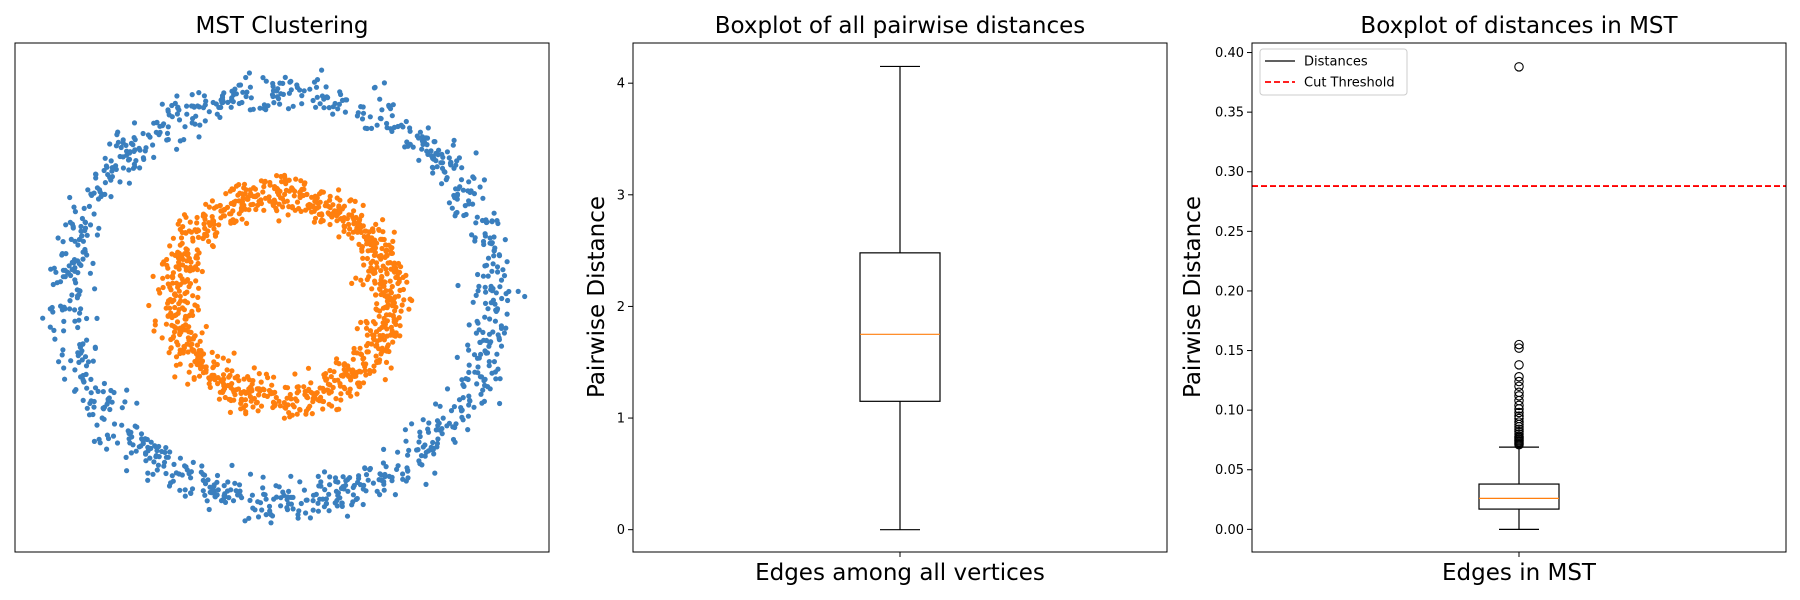 This screenshot has width=1800, height=600. I want to click on y-tick-label: 0.35, so click(1229, 113).